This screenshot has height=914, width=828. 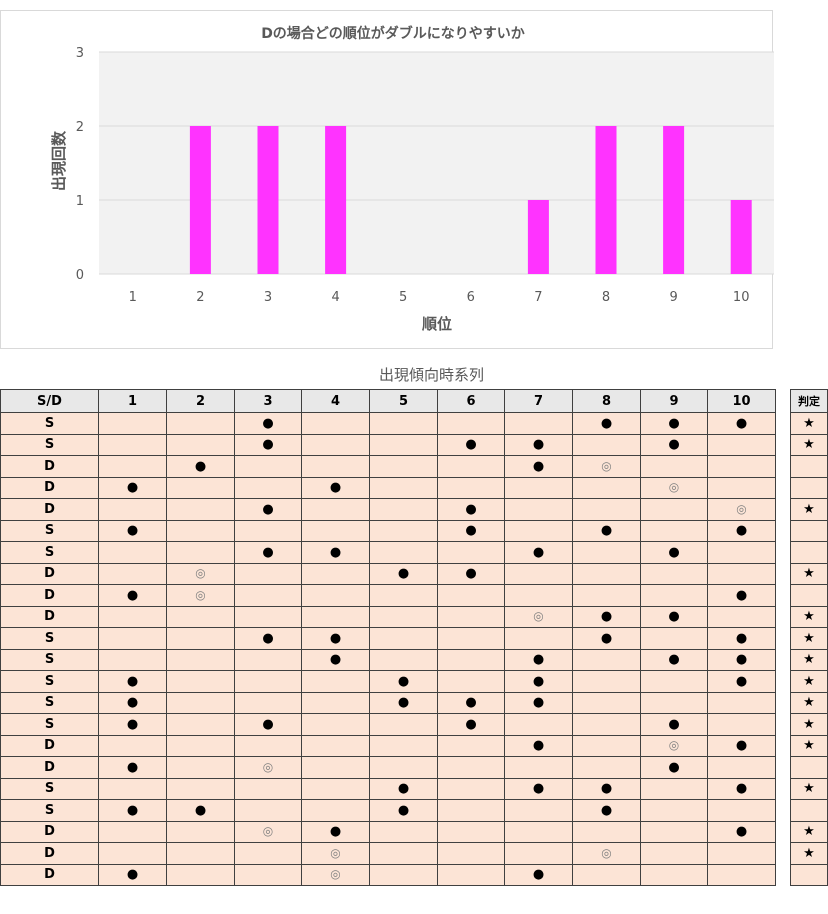 I want to click on sd-cell: D, so click(x=49, y=831).